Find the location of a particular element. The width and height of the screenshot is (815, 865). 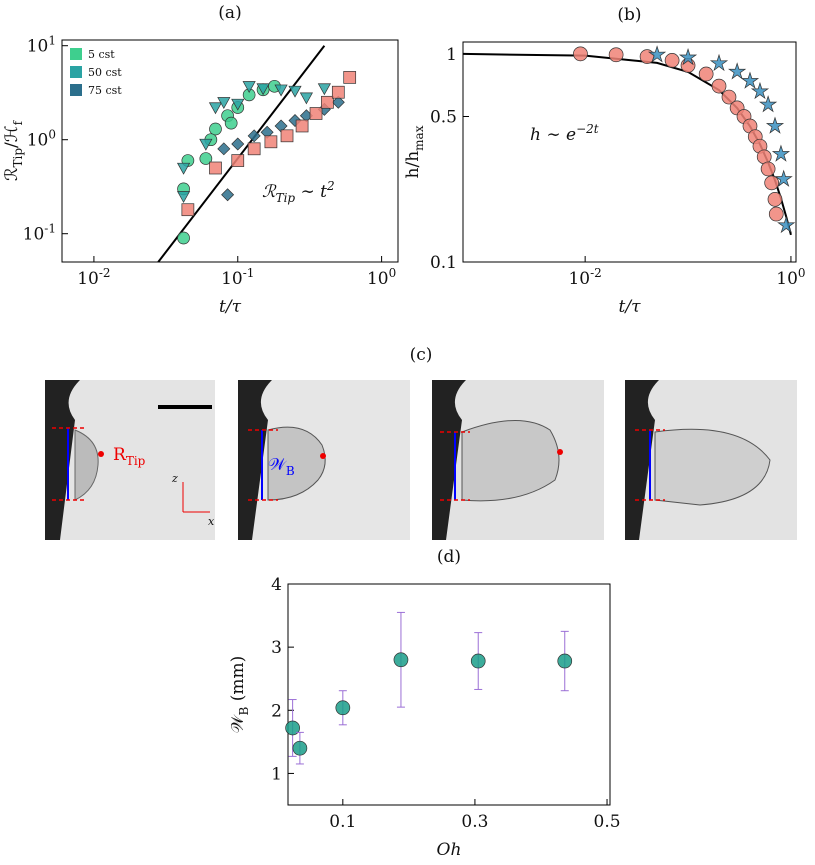

annotation: h ∼ e−2t is located at coordinates (564, 133).